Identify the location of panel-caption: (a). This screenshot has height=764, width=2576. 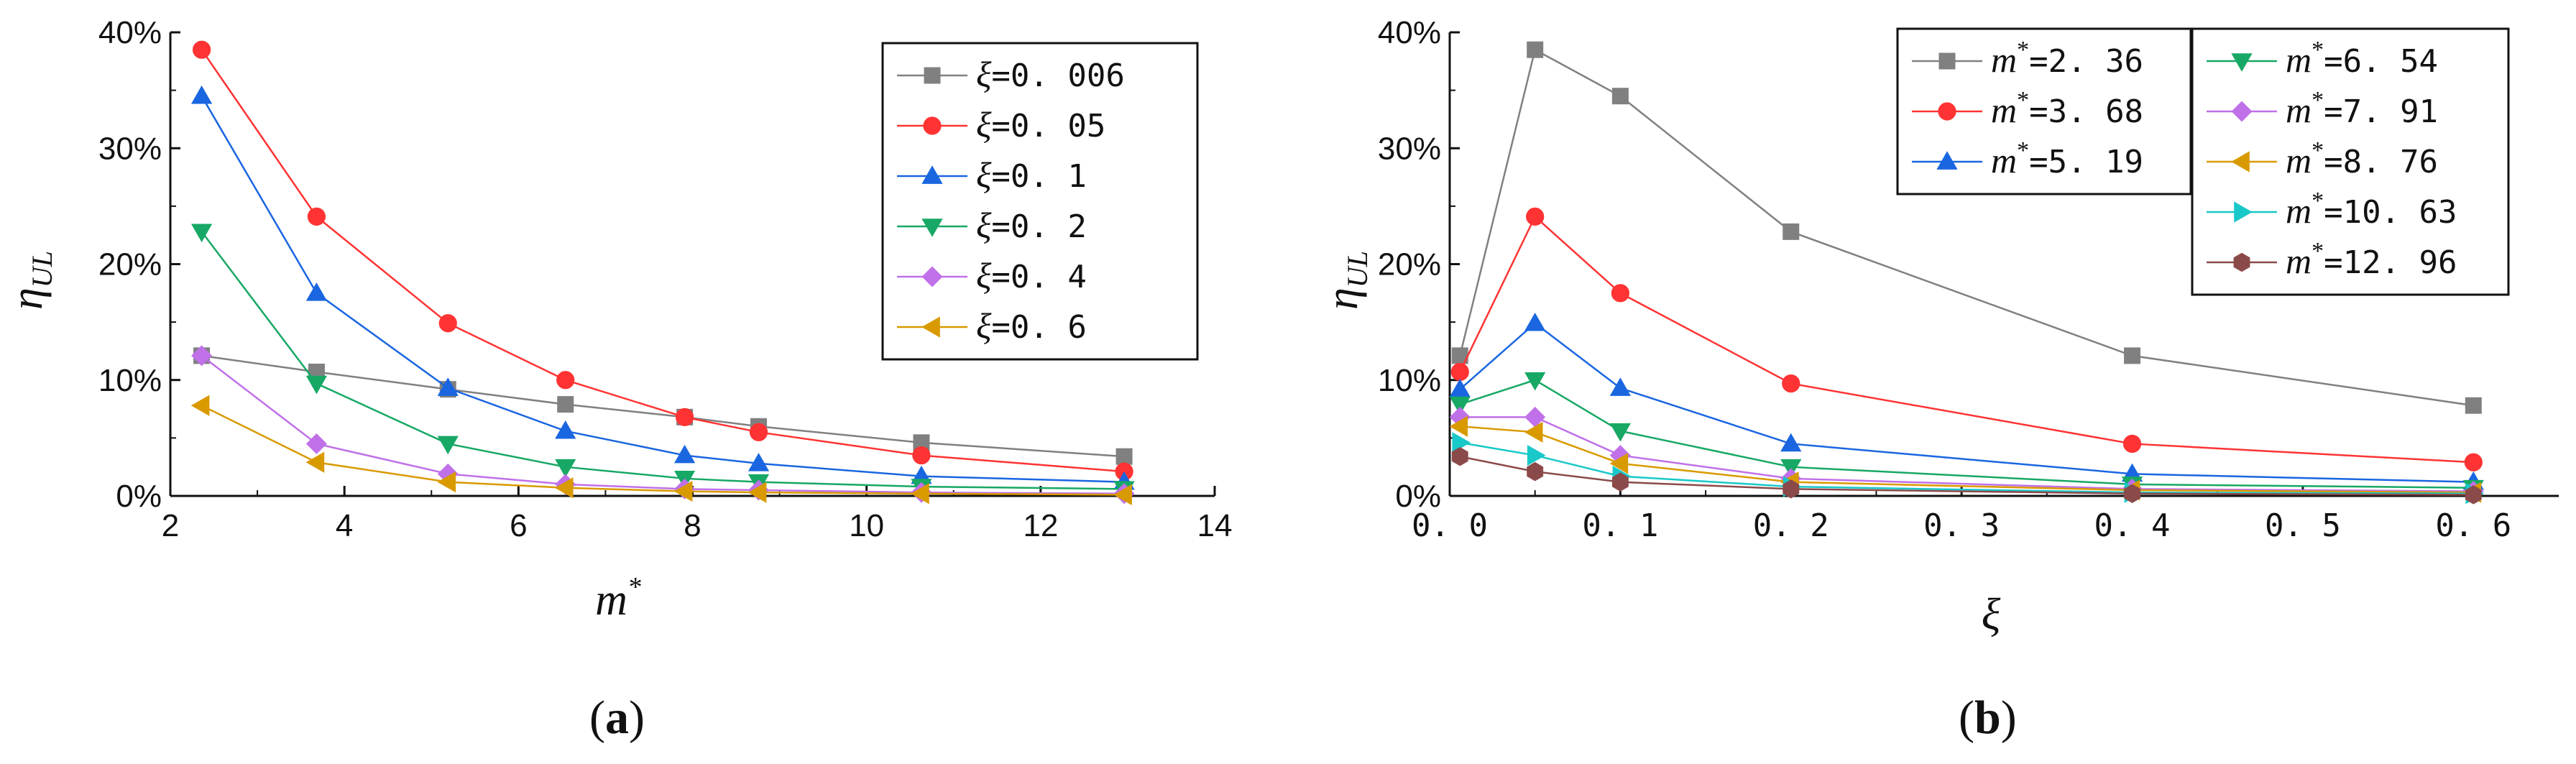
(617, 717).